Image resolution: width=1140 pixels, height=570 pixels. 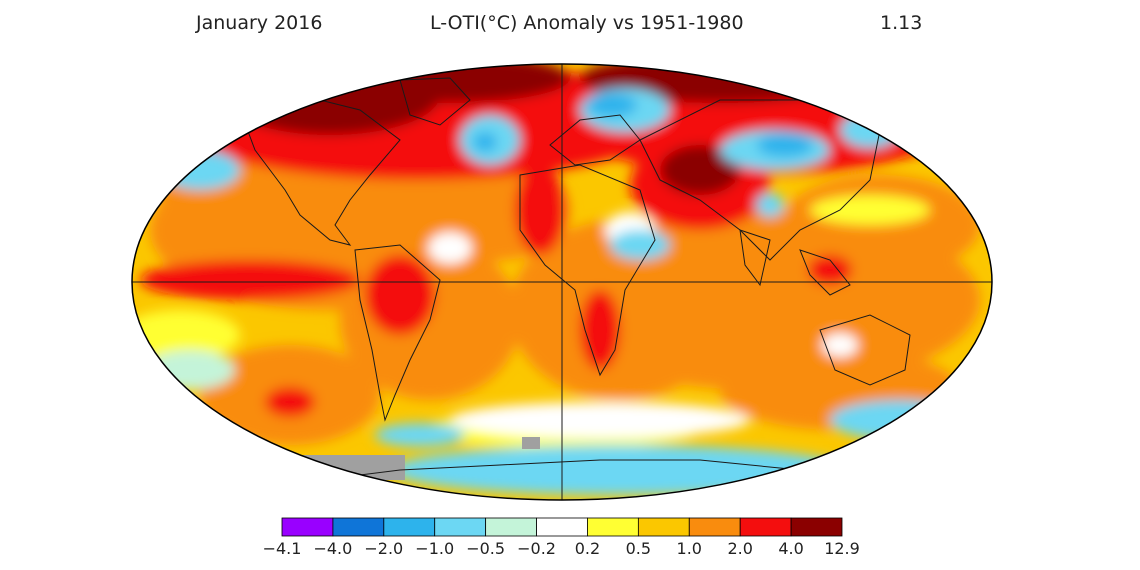 I want to click on colorbar-tick-label: 12.9, so click(x=842, y=548).